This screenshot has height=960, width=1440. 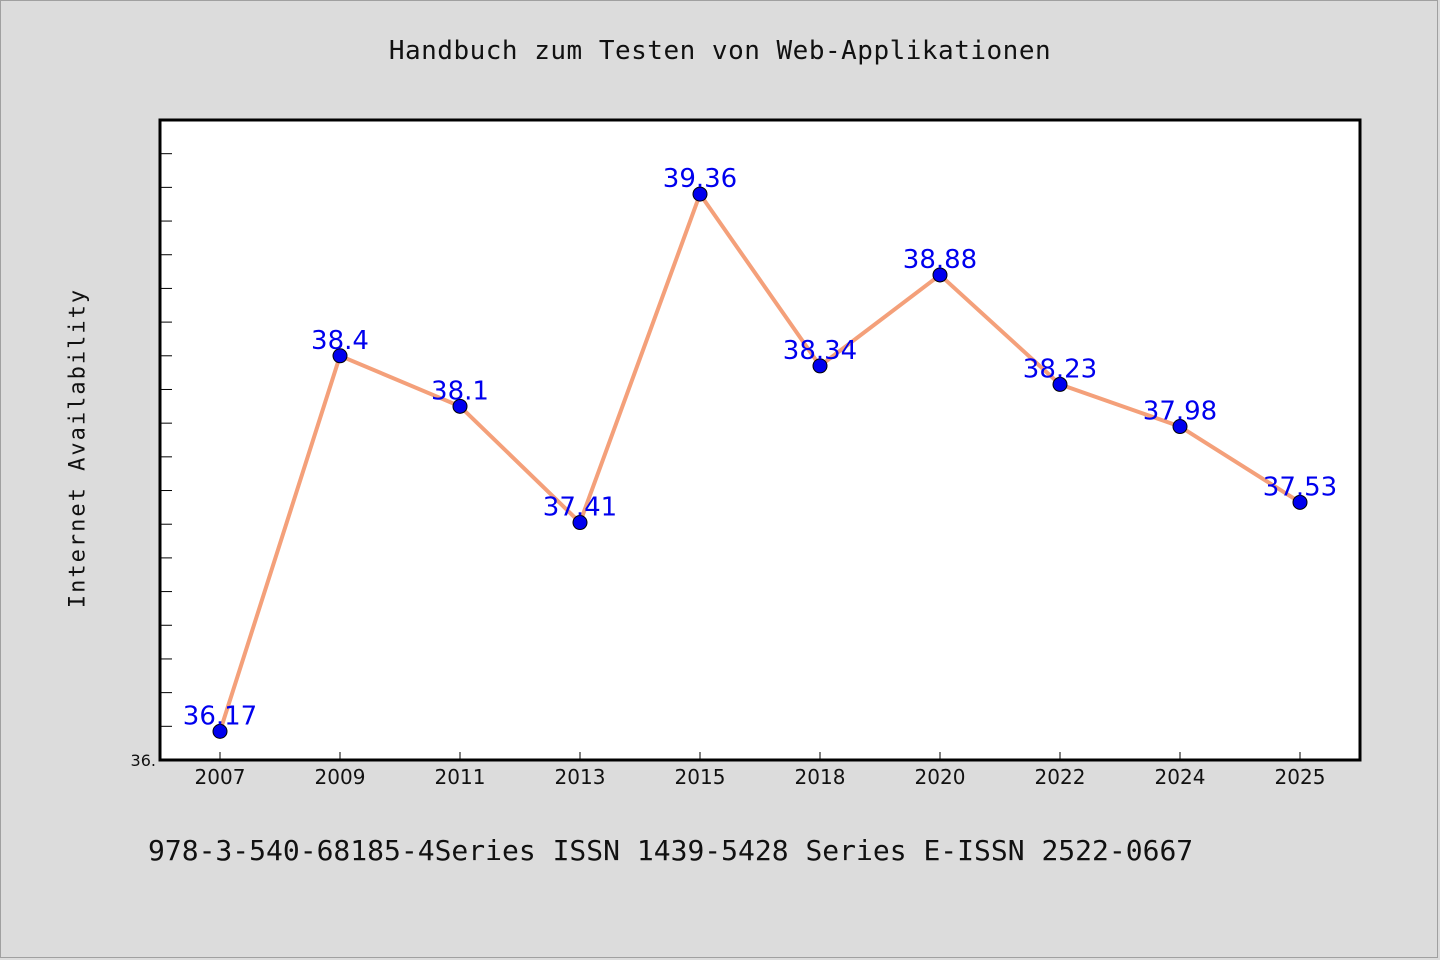 I want to click on data-label: 36.17, so click(x=220, y=716).